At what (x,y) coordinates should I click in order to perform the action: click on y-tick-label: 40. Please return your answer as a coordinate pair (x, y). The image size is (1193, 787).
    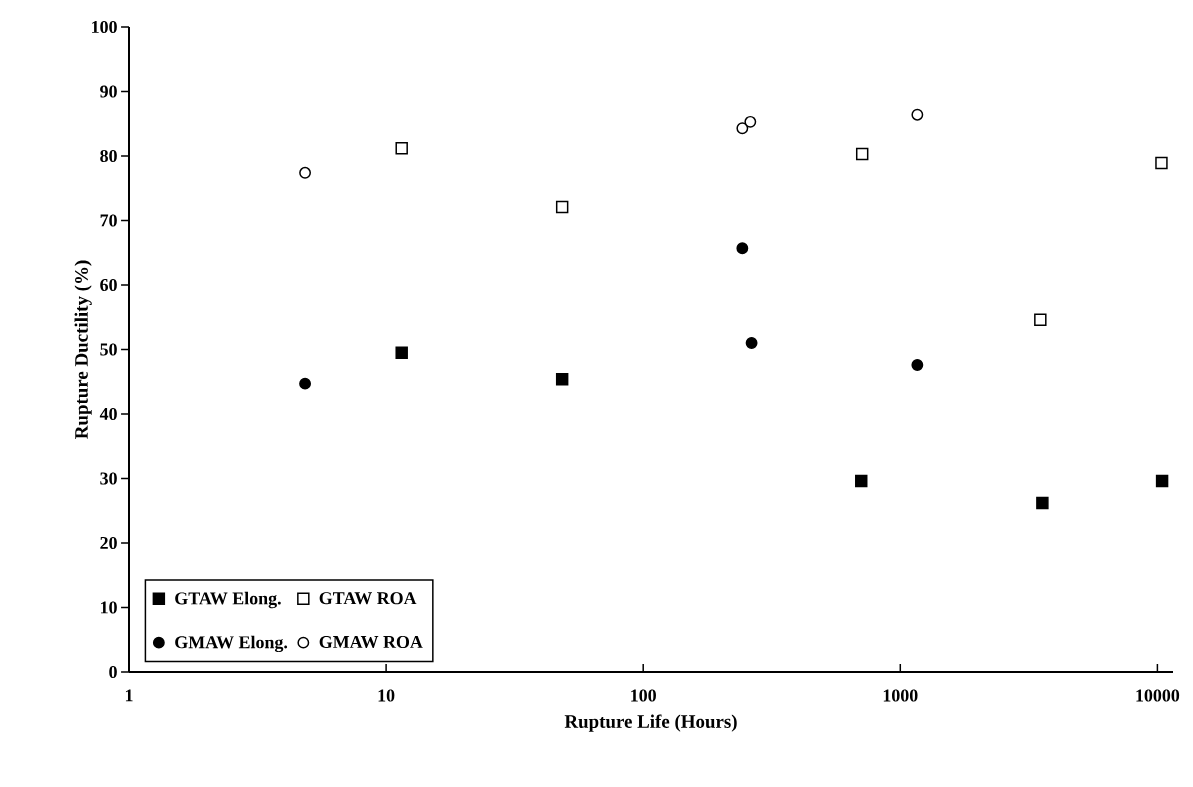
    Looking at the image, I should click on (108, 414).